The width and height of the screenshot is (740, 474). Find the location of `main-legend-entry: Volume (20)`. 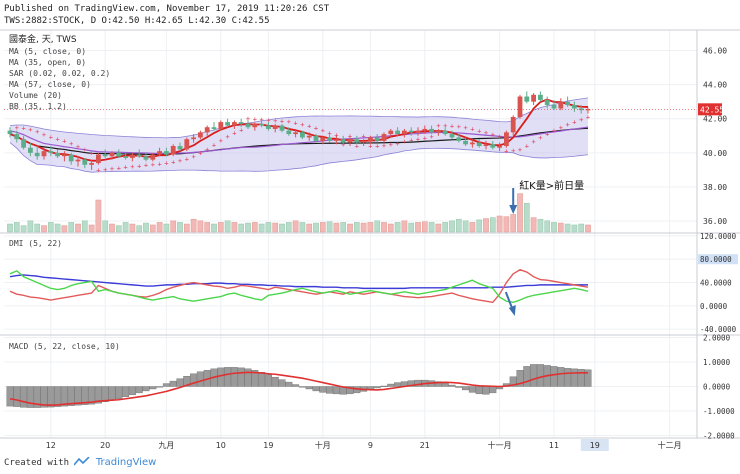

main-legend-entry: Volume (20) is located at coordinates (35, 95).